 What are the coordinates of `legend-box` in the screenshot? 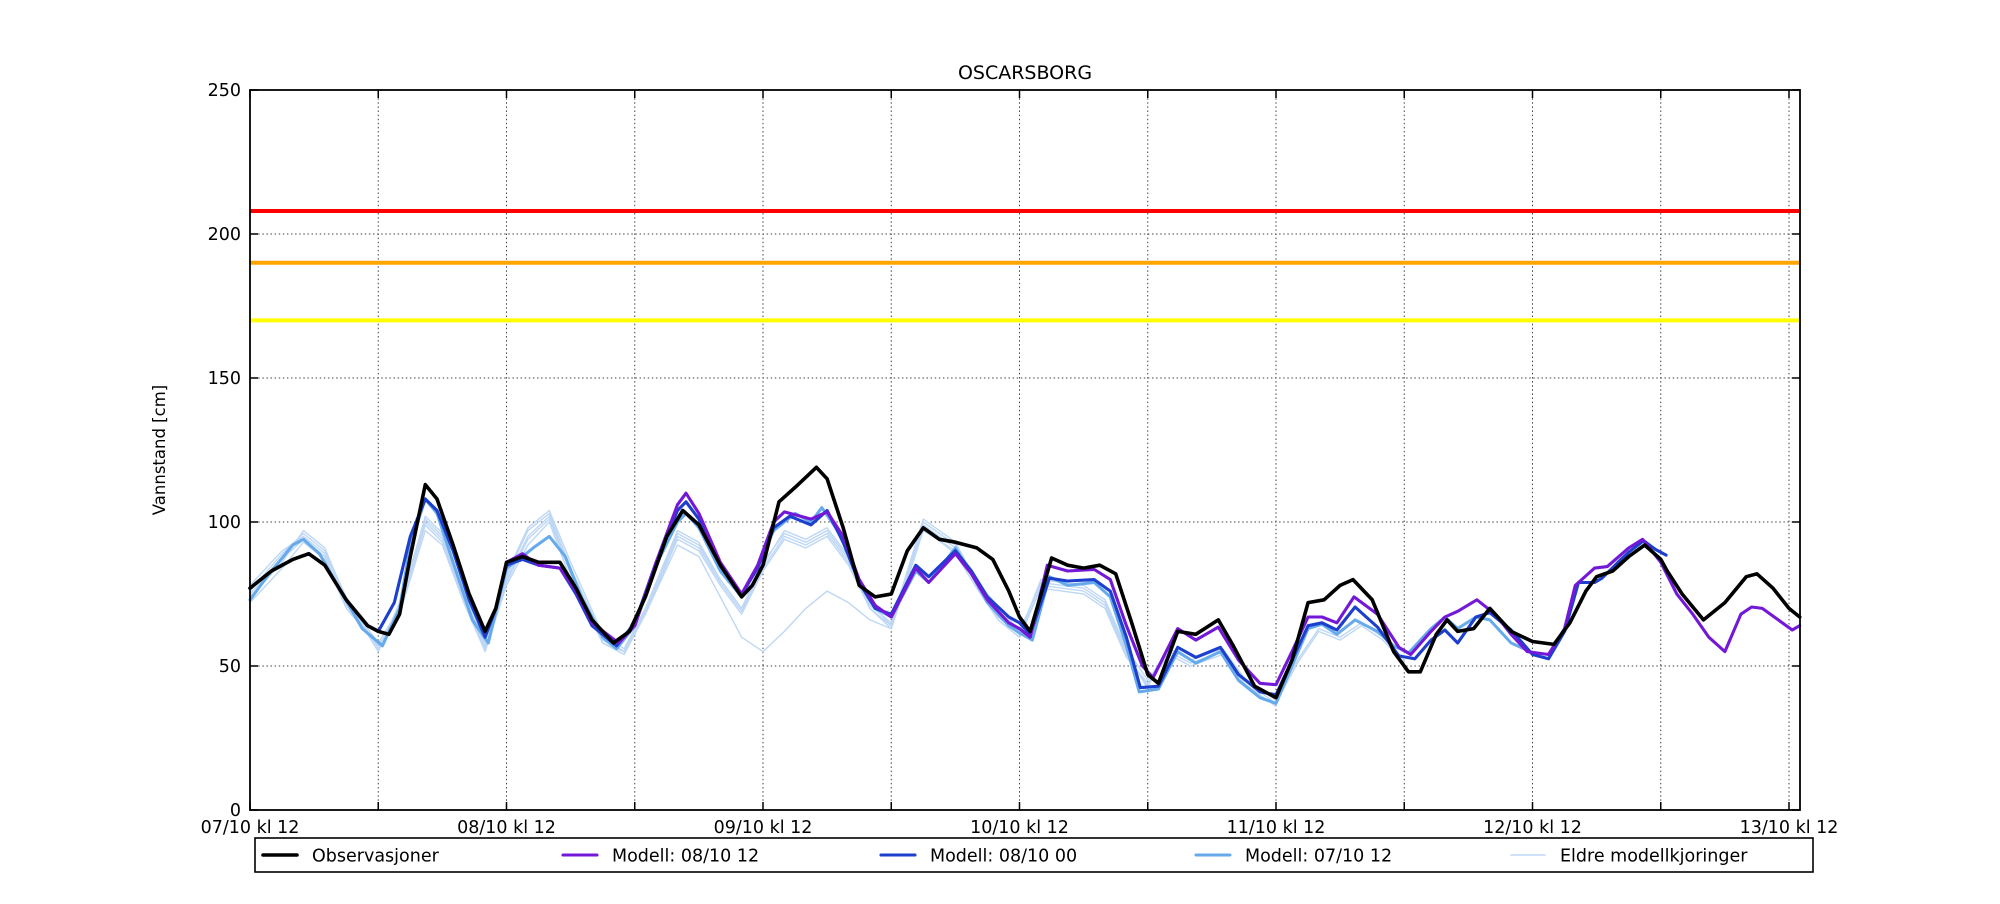 It's located at (1034, 855).